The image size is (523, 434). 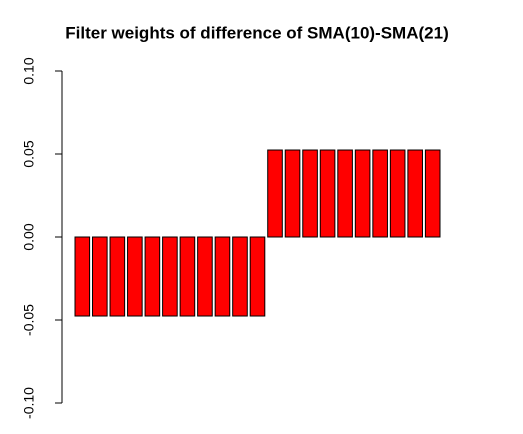 What do you see at coordinates (29, 70) in the screenshot?
I see `y-tick-label: 0.10` at bounding box center [29, 70].